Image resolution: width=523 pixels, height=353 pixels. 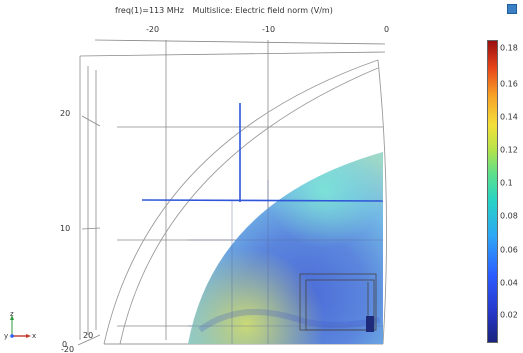 I want to click on x-tick-3: 0, so click(x=386, y=29).